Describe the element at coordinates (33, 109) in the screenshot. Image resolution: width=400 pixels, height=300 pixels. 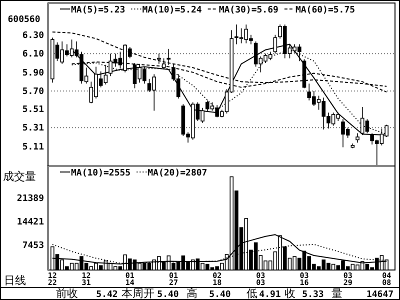
I see `y-tick-label: 5.51` at that location.